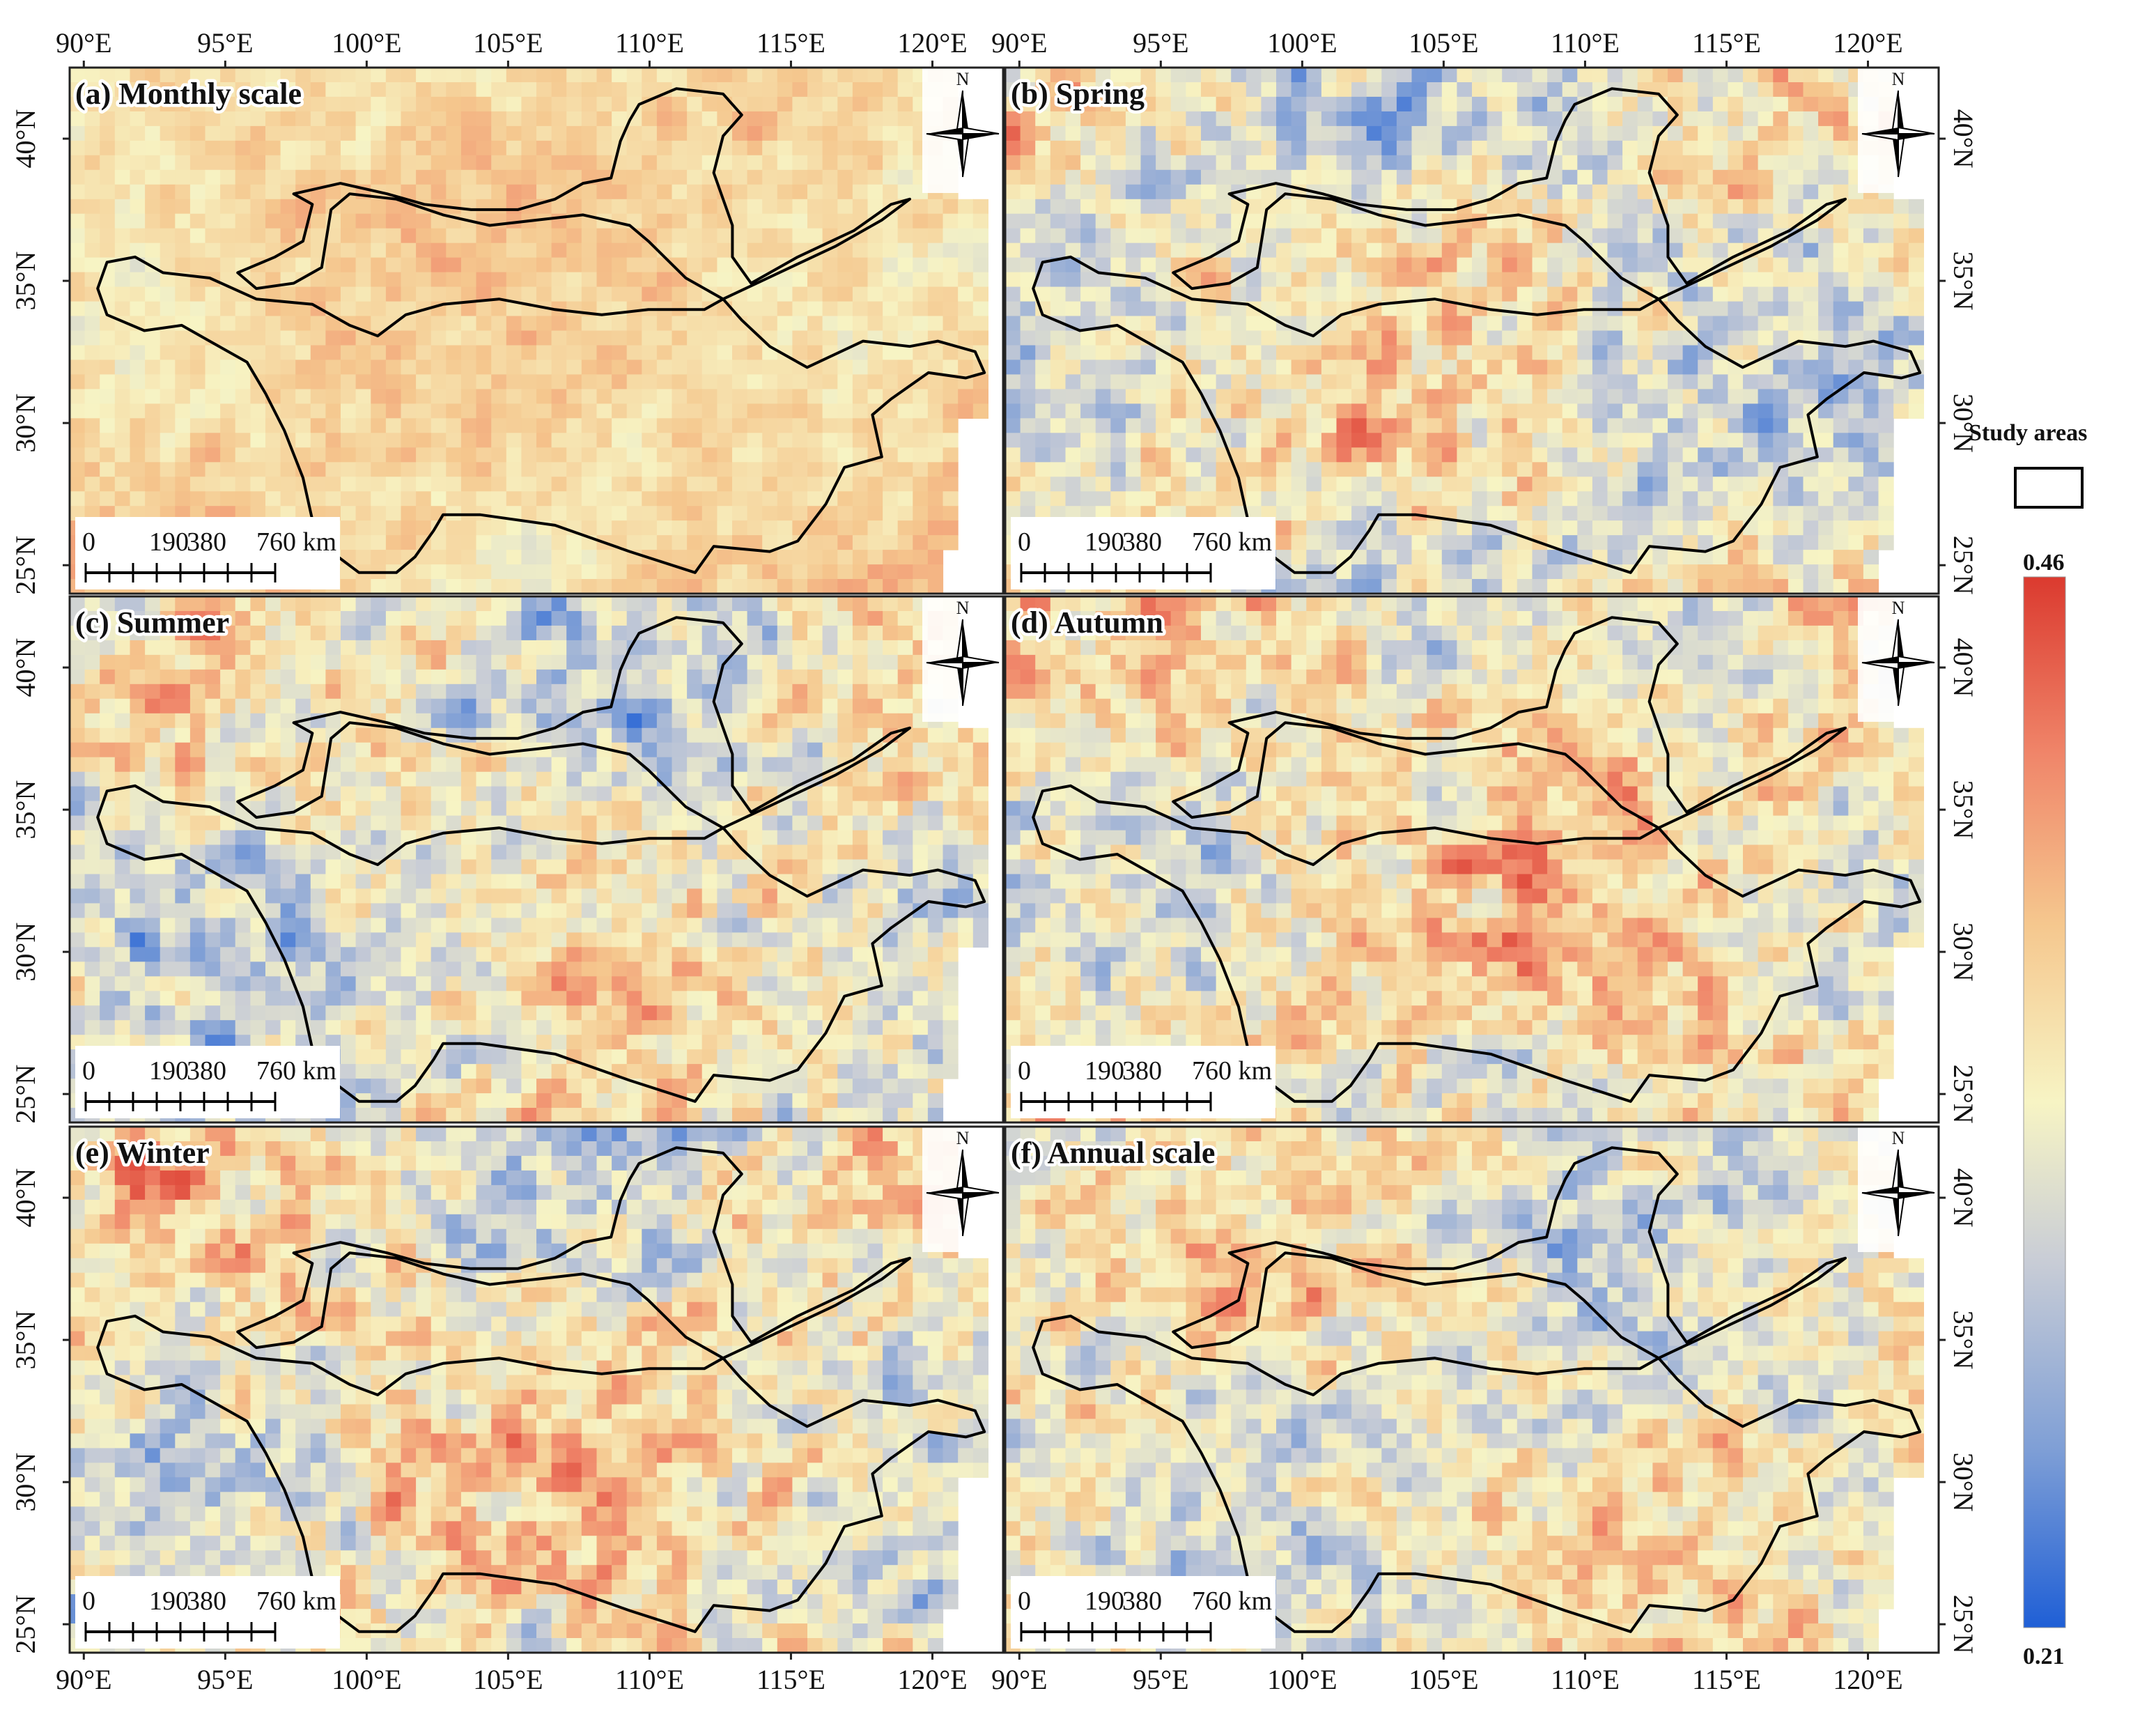  I want to click on panel-title: (f) Annual scale, so click(1113, 1153).